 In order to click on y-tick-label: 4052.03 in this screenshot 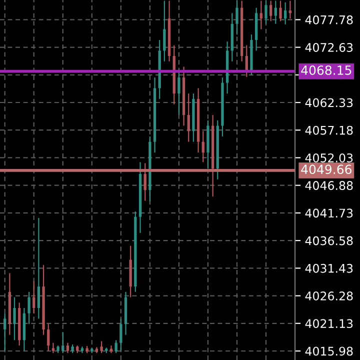, I will do `click(329, 157)`.